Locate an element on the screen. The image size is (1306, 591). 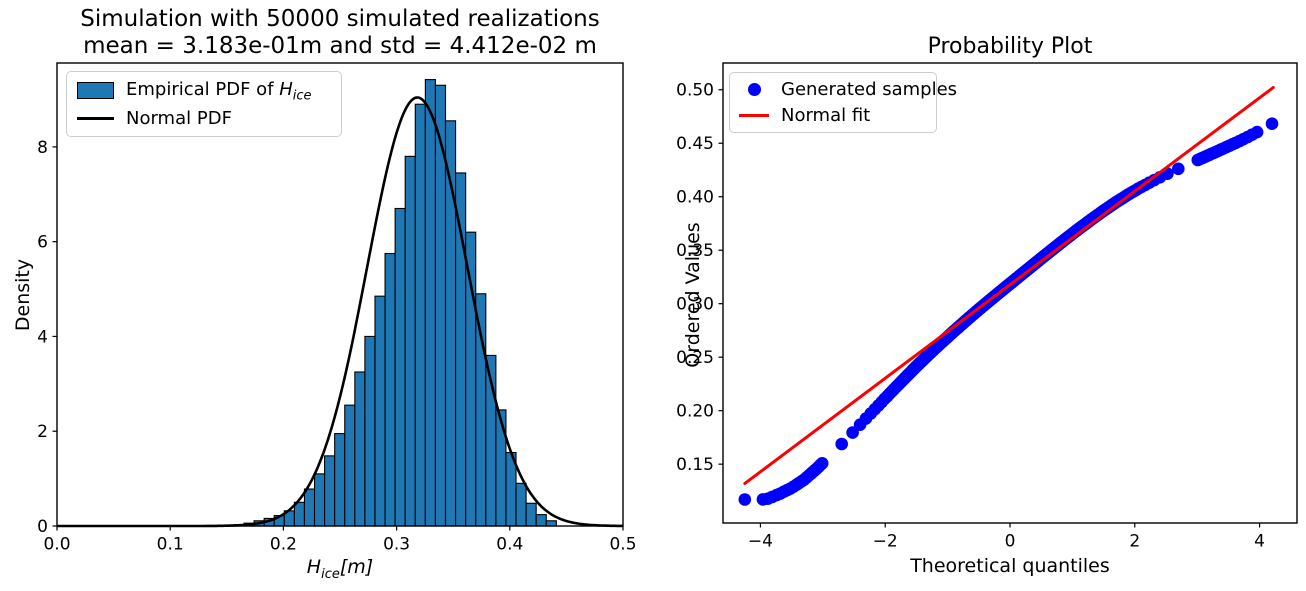
probplot-ytick-label: 0.25 is located at coordinates (695, 358).